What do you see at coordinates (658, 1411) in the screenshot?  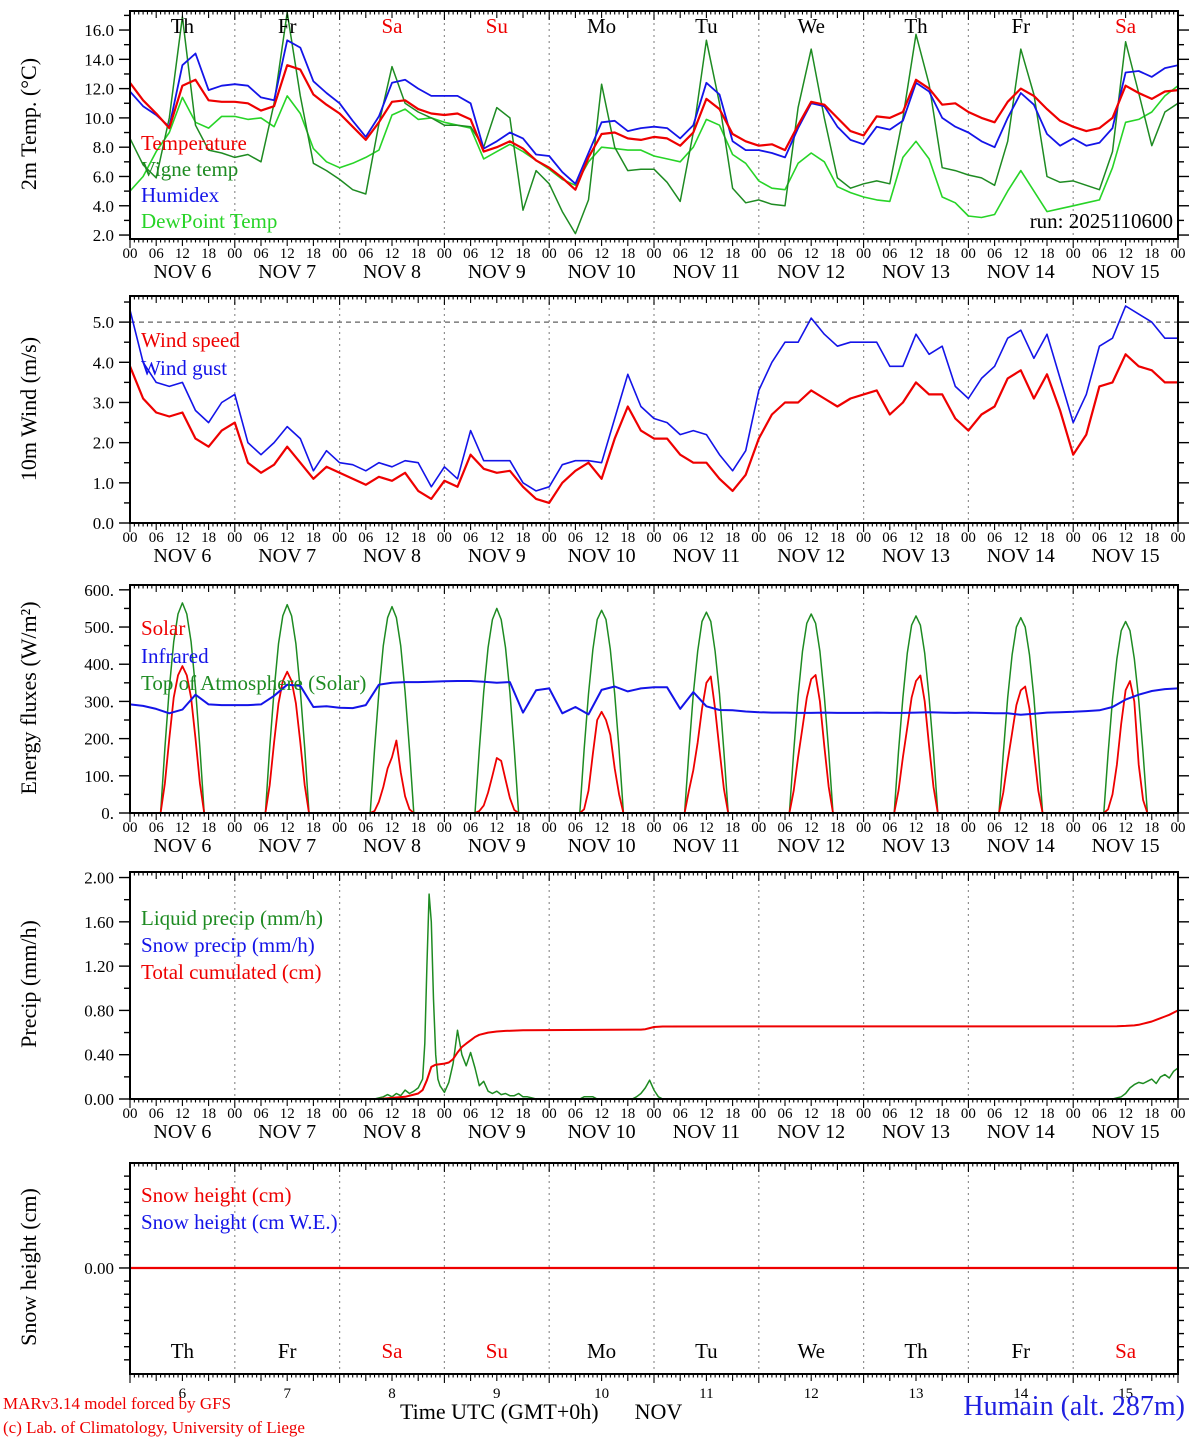 I see `x-axis-month: NOV` at bounding box center [658, 1411].